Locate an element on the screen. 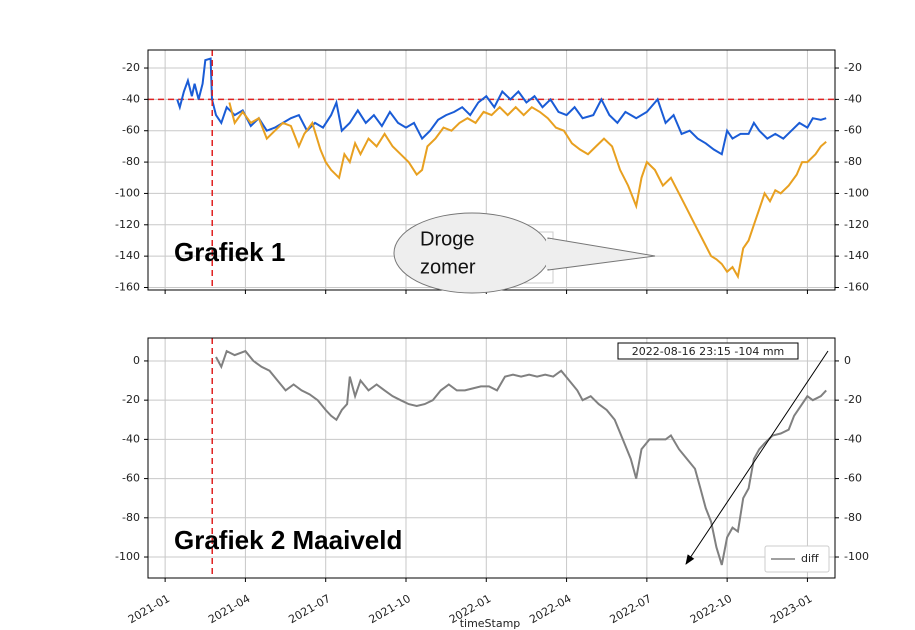 Image resolution: width=915 pixels, height=630 pixels. chart-label: Grafiek 2 Maaiveld is located at coordinates (288, 540).